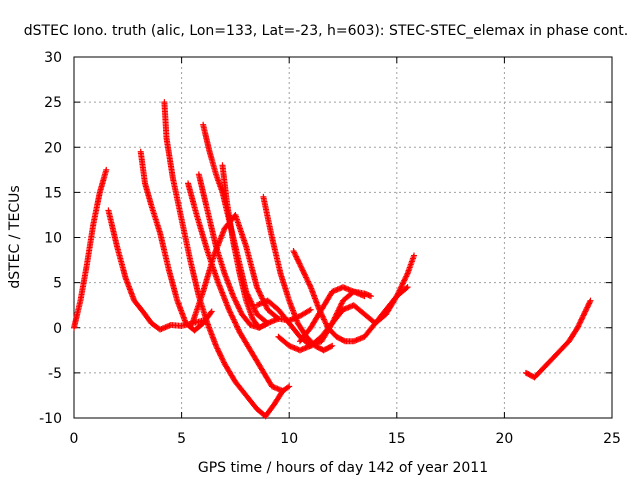 The height and width of the screenshot is (480, 640). Describe the element at coordinates (53, 239) in the screenshot. I see `y-tick-label: 10` at that location.